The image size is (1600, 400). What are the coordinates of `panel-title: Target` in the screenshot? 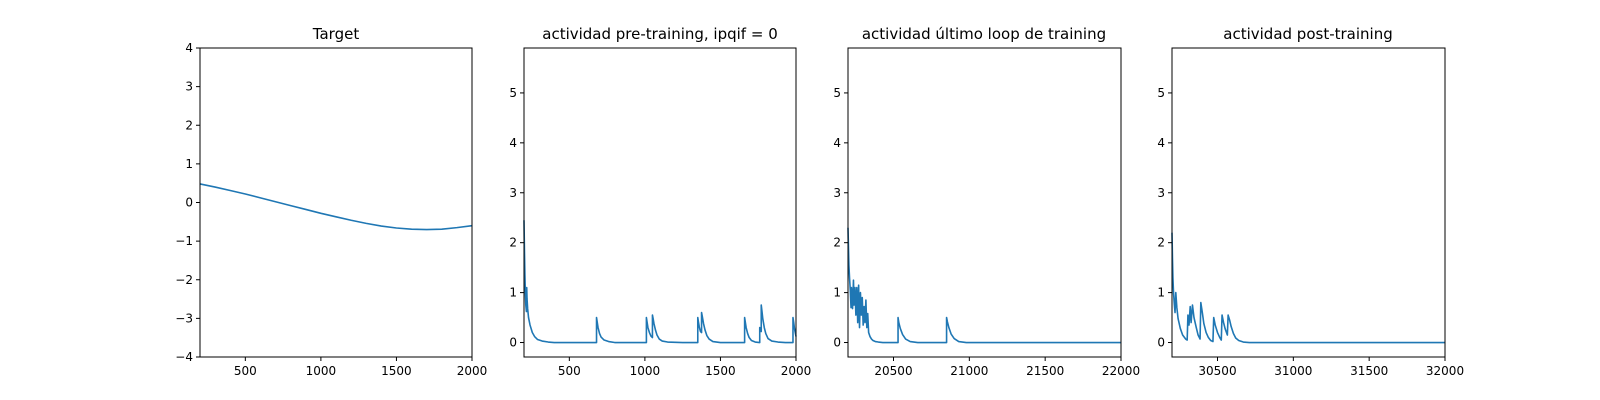 It's located at (336, 34).